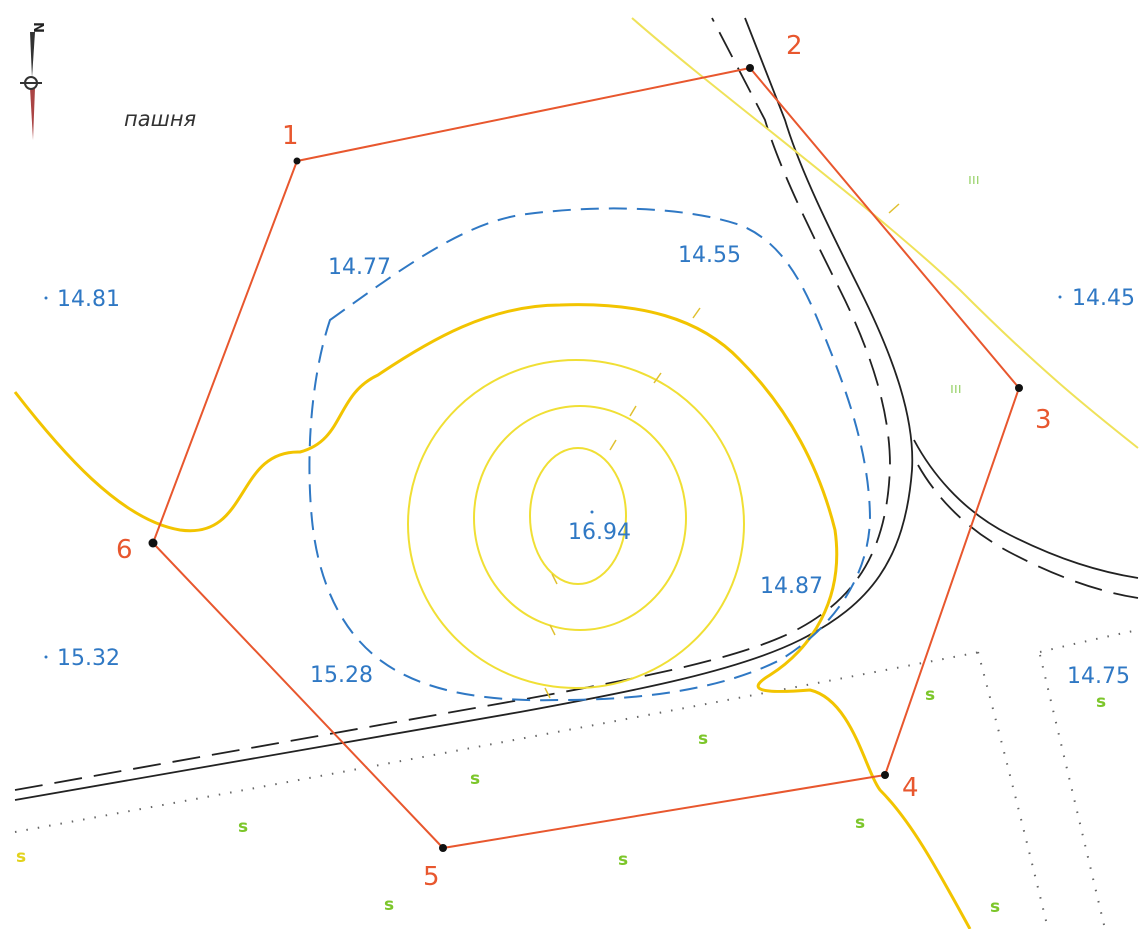  Describe the element at coordinates (599, 532) in the screenshot. I see `elevation-label: 16.94` at that location.